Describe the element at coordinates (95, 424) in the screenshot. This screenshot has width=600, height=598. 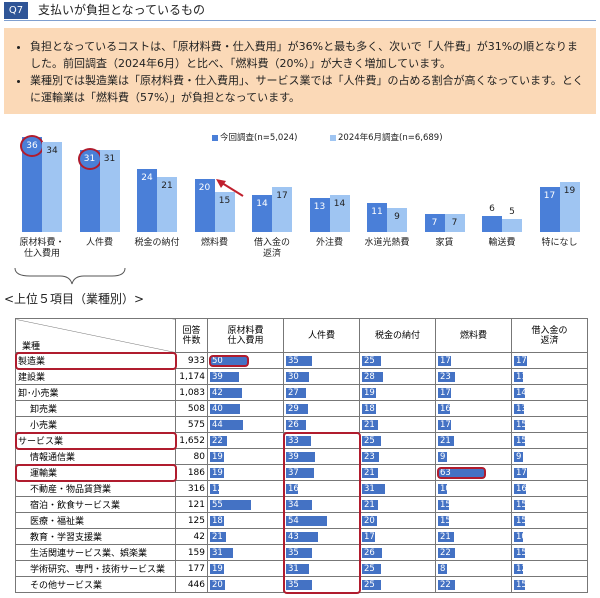
I see `industry-name: 小売業` at that location.